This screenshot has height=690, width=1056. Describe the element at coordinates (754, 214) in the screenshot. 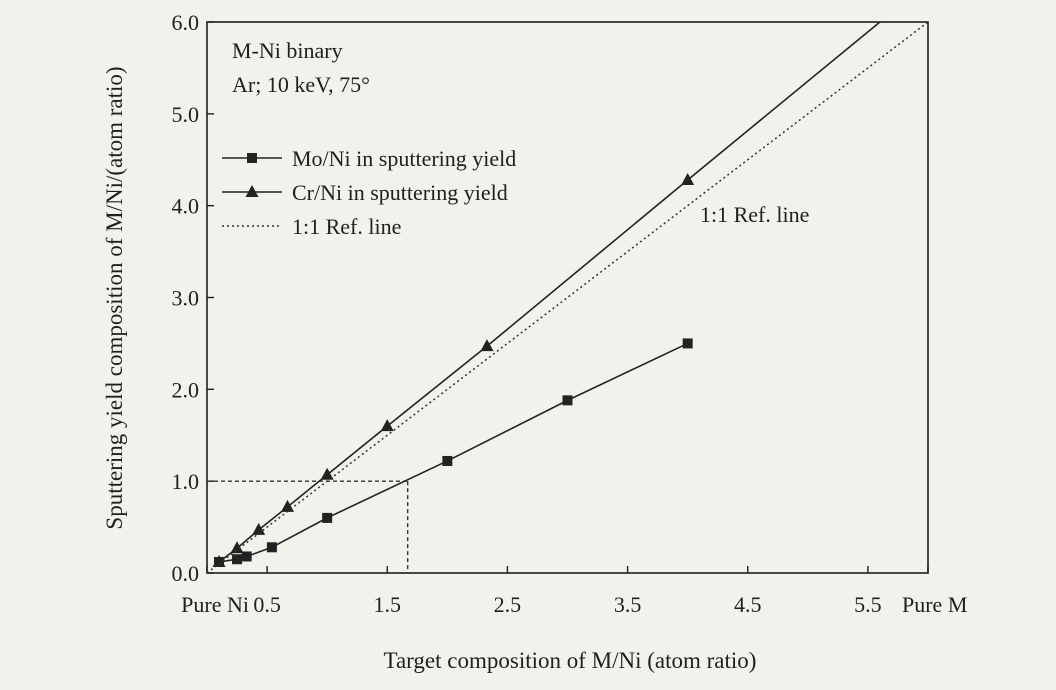

I see `annotation-ref-line: 1:1 Ref. line` at that location.